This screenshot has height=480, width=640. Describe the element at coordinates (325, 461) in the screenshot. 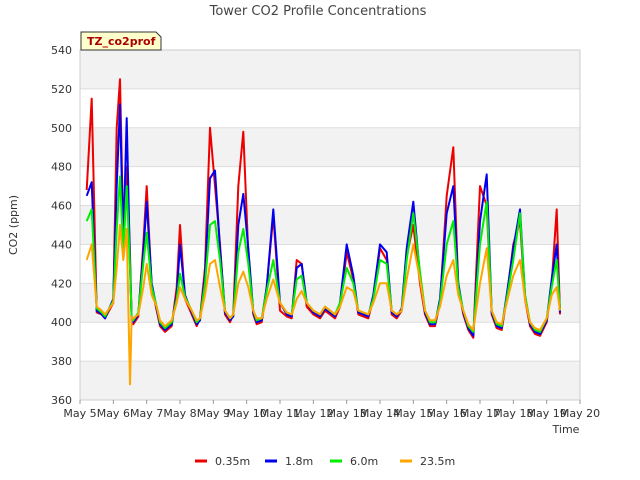

I see `legend: 0.35m 1.8m 6.0m 23.5m` at that location.